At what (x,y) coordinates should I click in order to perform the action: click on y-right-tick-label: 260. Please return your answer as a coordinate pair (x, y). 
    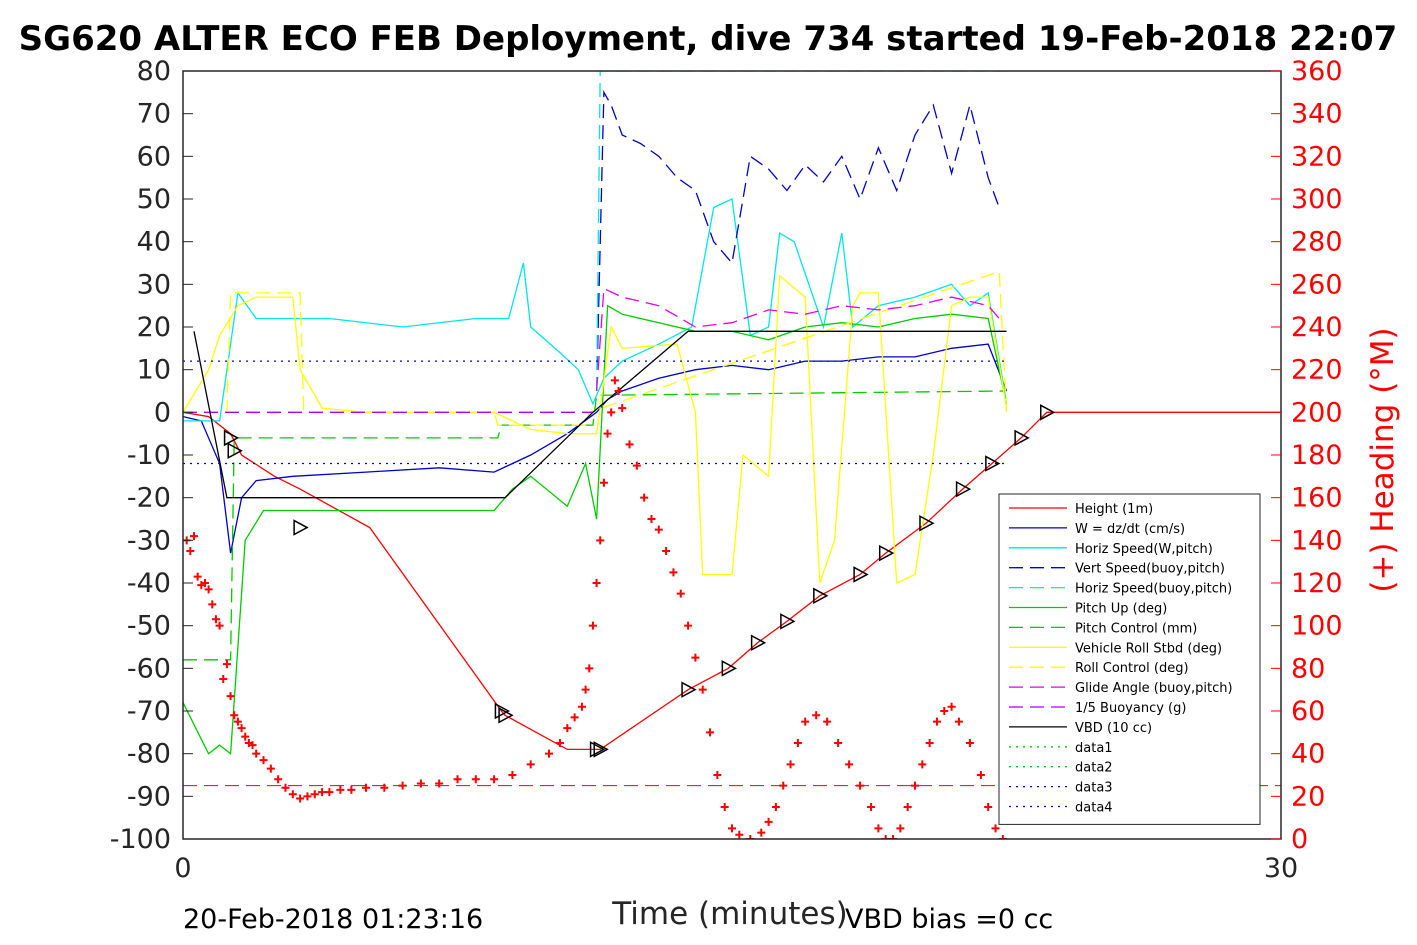
    Looking at the image, I should click on (1317, 284).